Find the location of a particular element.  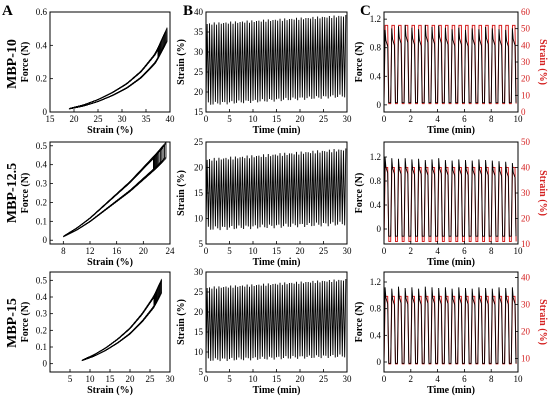

chart-b1-ytick-label: 40 is located at coordinates (199, 12).